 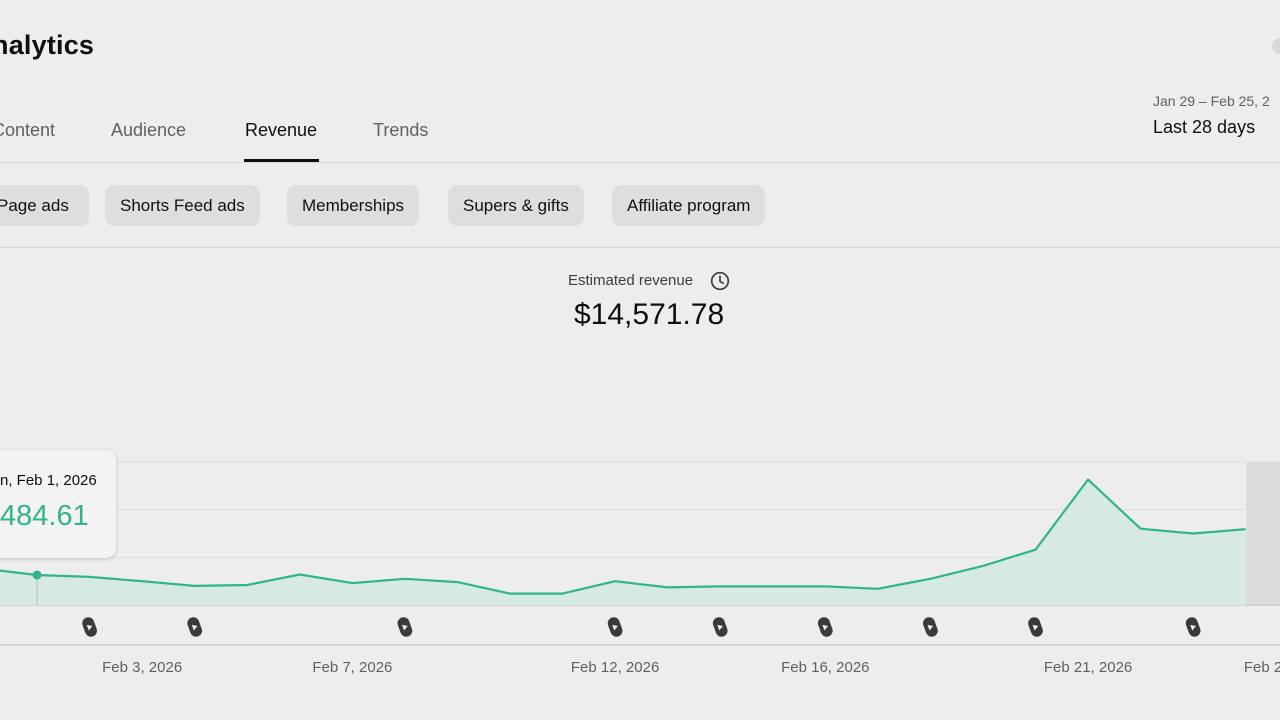 What do you see at coordinates (516, 205) in the screenshot?
I see `chip-supers-gifts: Supers & gifts` at bounding box center [516, 205].